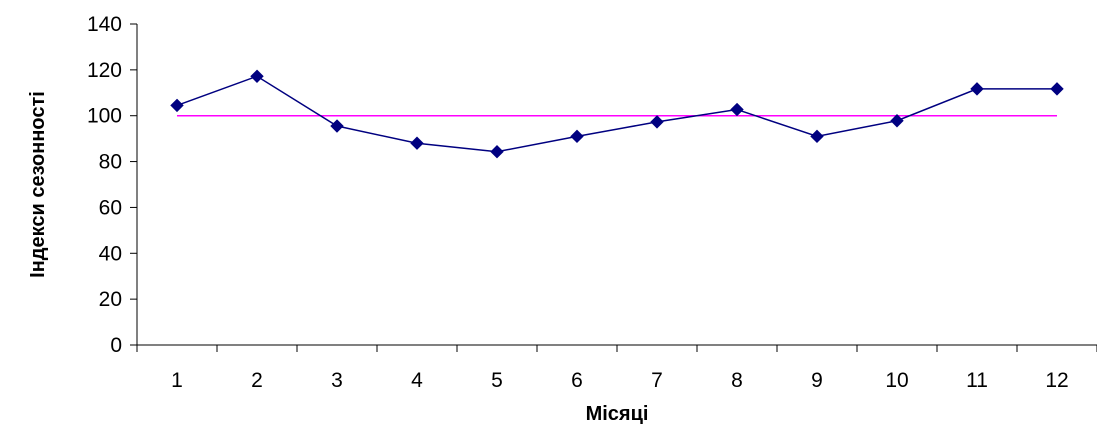 This screenshot has height=427, width=1097. Describe the element at coordinates (617, 414) in the screenshot. I see `x-axis-title: Місяці` at that location.